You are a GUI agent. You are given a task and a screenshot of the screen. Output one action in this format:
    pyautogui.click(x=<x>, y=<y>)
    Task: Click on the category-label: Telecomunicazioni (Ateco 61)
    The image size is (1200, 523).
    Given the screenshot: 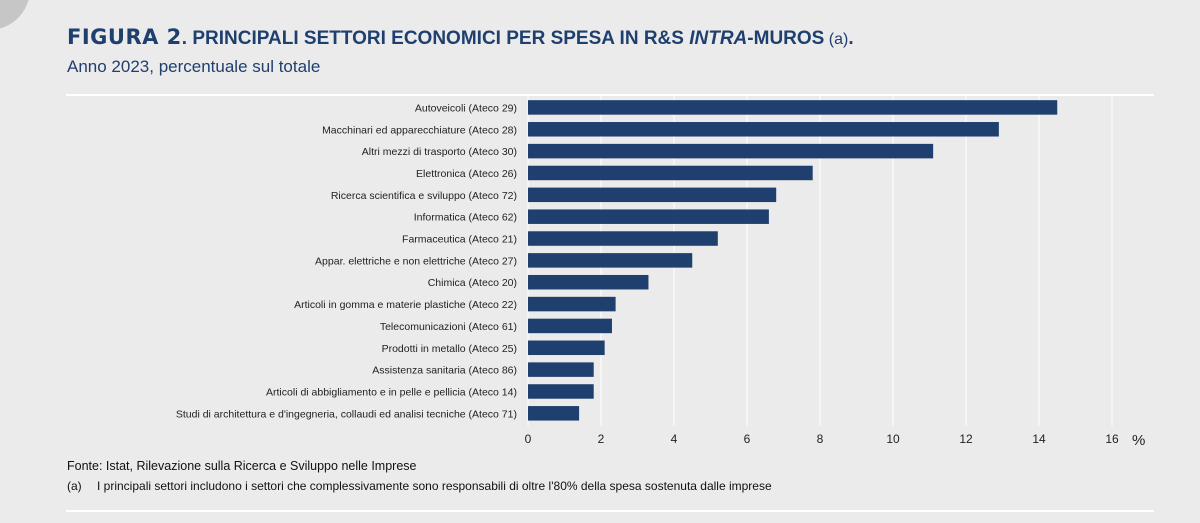 What is the action you would take?
    pyautogui.click(x=448, y=327)
    